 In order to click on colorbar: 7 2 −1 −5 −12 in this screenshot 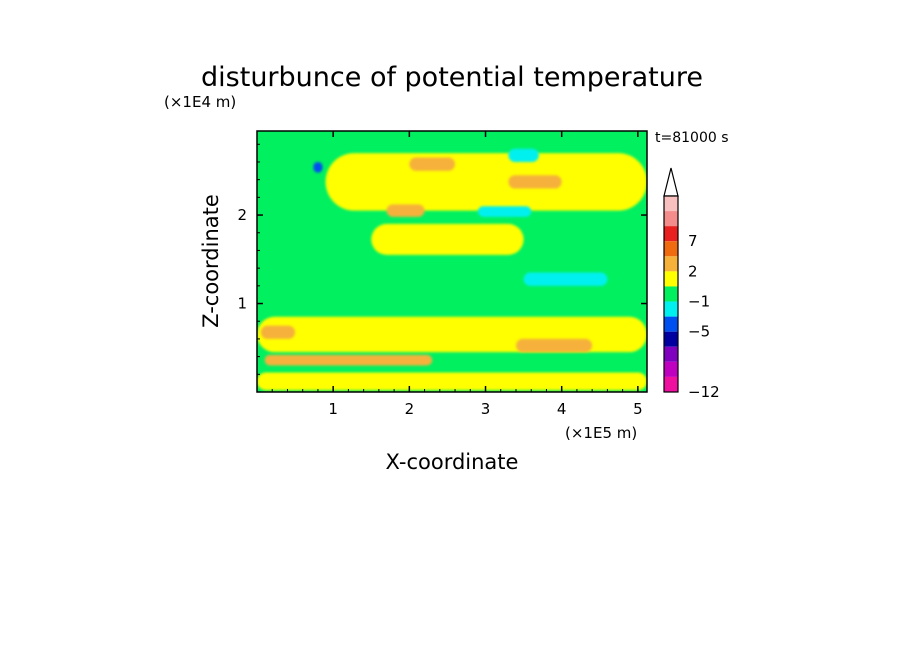, I will do `click(691, 284)`.